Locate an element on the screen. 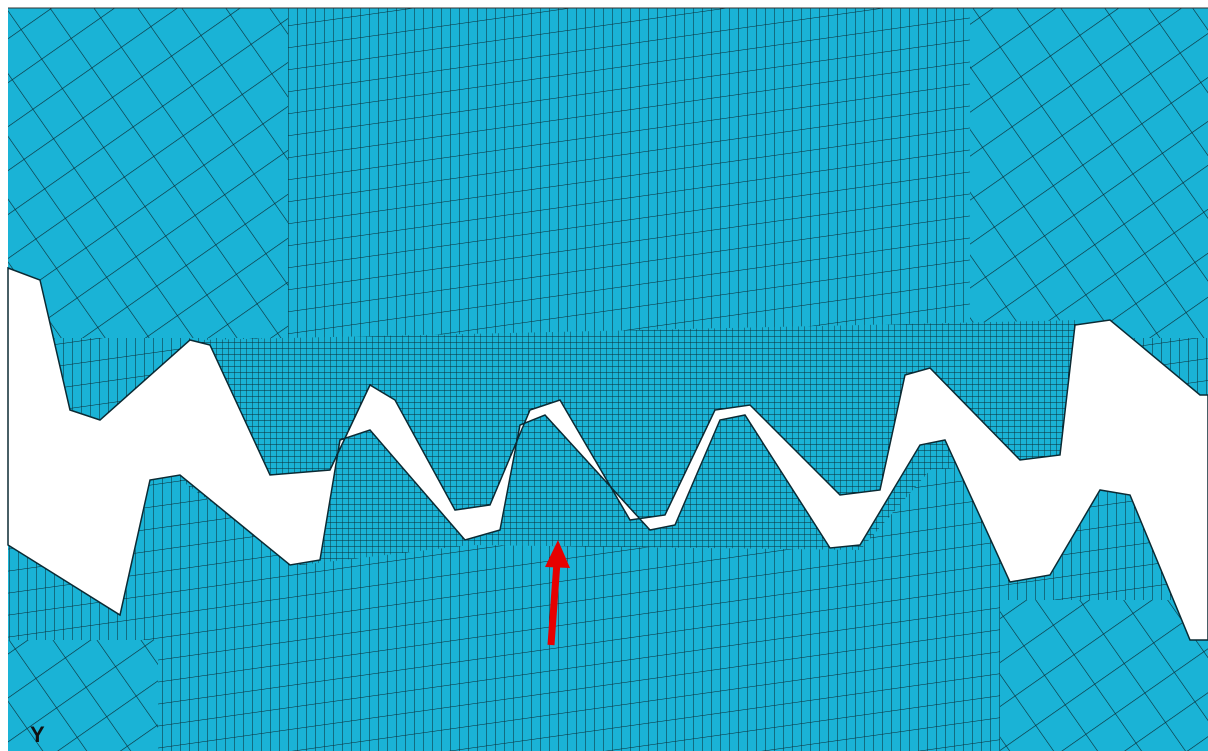  red-arrow is located at coordinates (557, 593).